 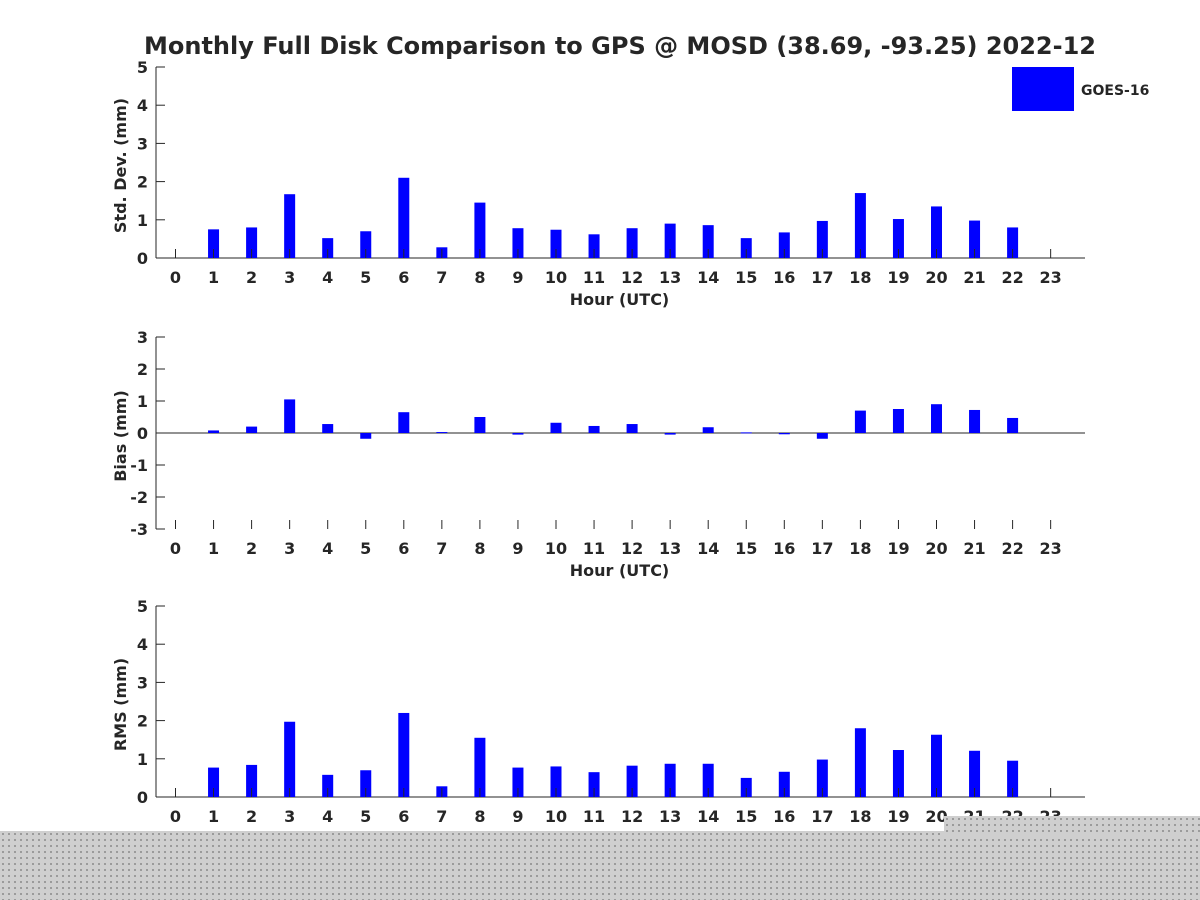 I want to click on y-axis-label: Std. Dev. (mm), so click(x=120, y=165).